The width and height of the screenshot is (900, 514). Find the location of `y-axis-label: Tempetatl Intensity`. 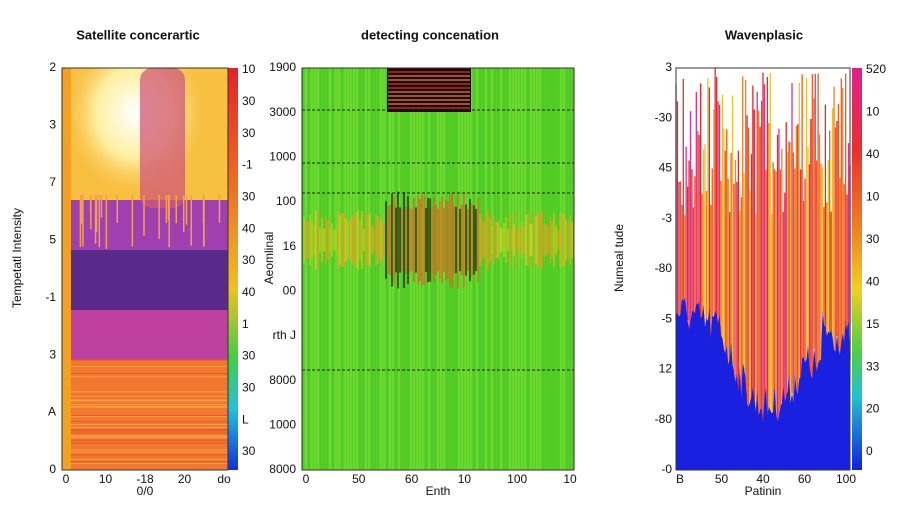

y-axis-label: Tempetatl Intensity is located at coordinates (17, 258).